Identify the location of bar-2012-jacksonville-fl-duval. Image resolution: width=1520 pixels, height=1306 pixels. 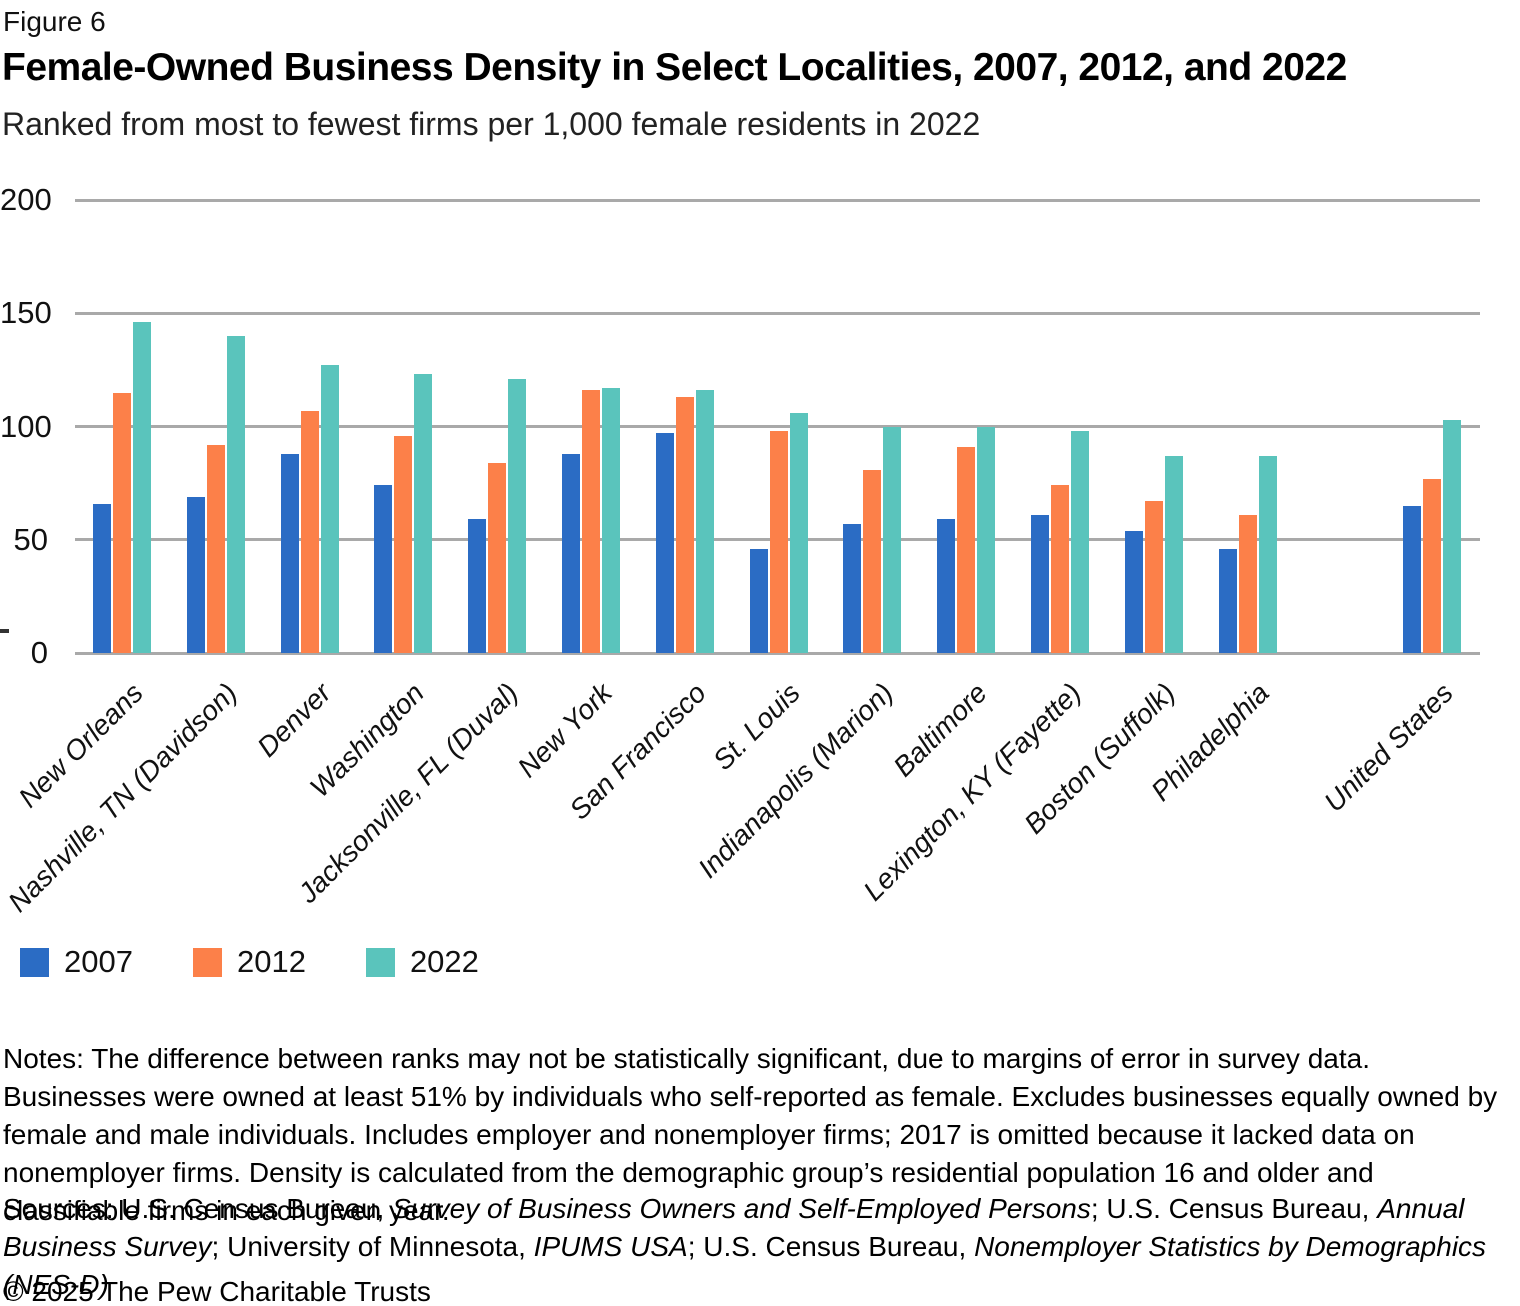
(497, 557).